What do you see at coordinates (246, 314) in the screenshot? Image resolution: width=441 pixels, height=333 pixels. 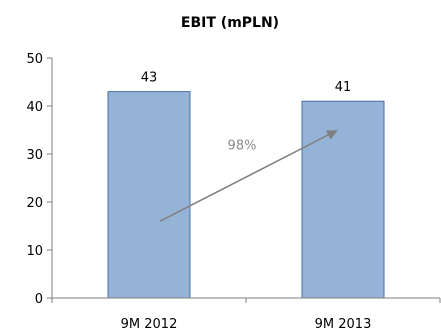 I see `x-axis: 9M 2012 9M 2013` at bounding box center [246, 314].